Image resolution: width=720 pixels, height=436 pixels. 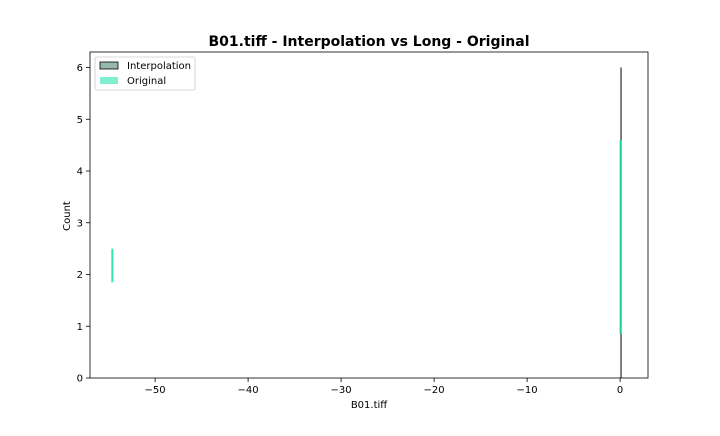 I want to click on y-tick-label: 5, so click(x=80, y=120).